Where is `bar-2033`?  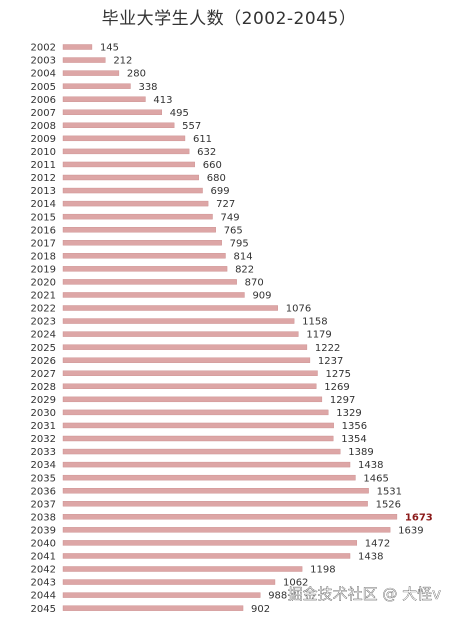
bar-2033 is located at coordinates (201, 451).